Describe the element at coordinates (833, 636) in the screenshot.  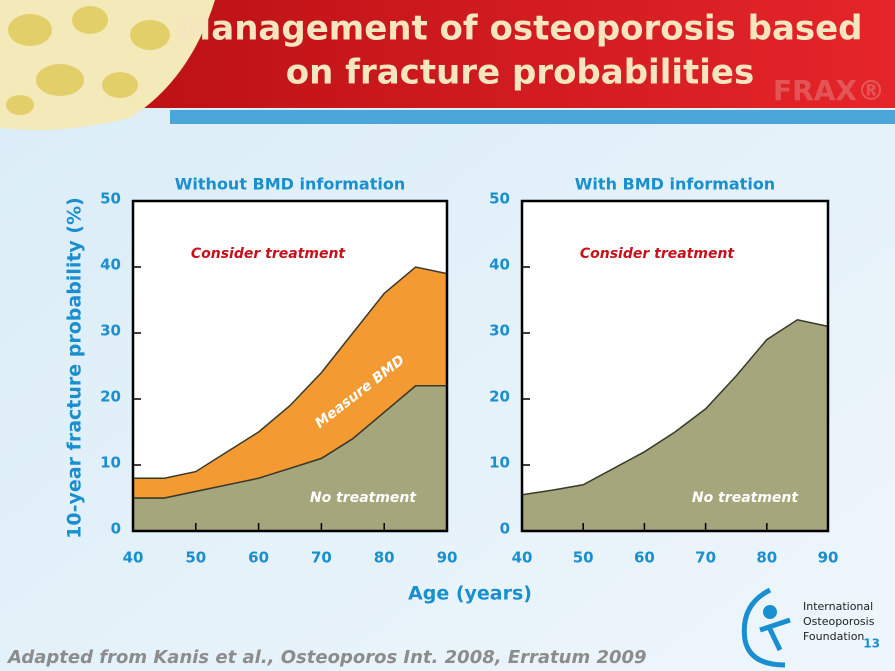
I see `logo-text: Foundation` at that location.